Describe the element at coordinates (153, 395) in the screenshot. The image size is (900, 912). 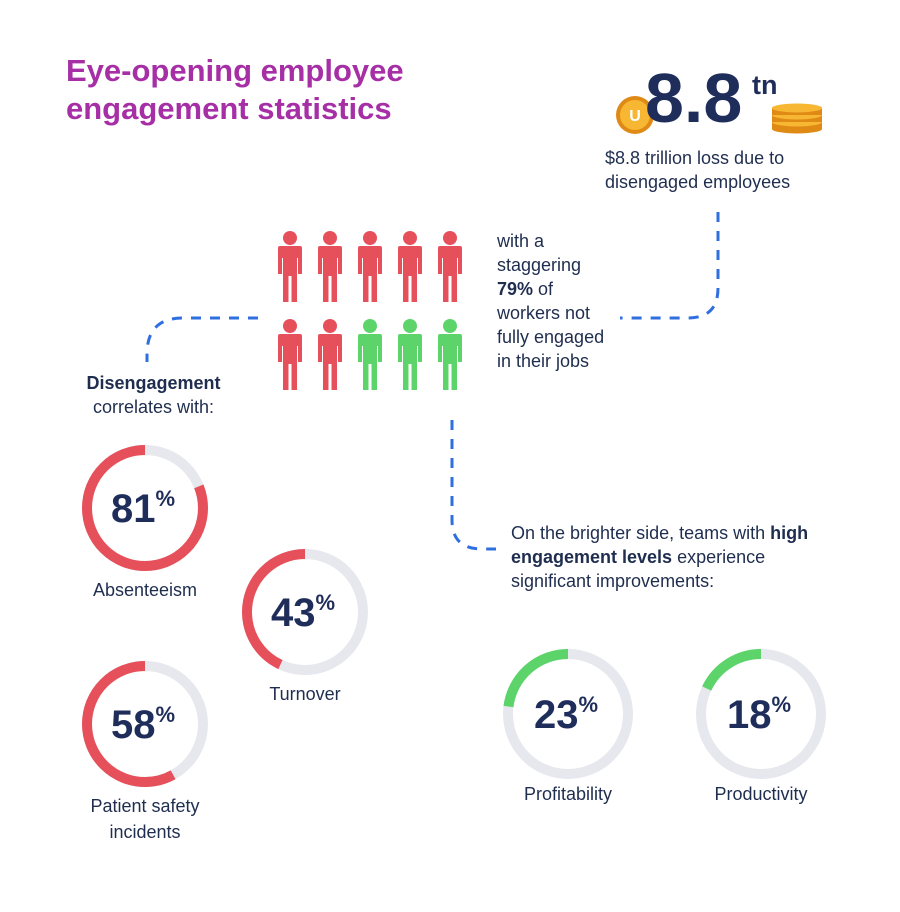
I see `disengagement-heading: Disengagement correlates with:` at that location.